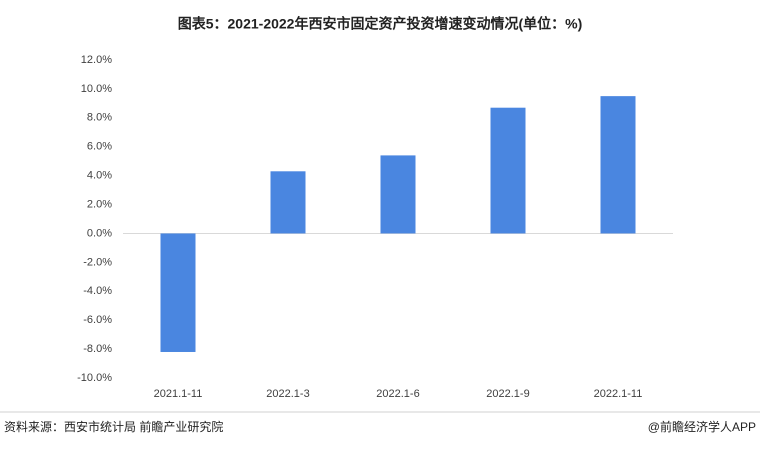  I want to click on y-tick-label: 2.0%, so click(99, 204).